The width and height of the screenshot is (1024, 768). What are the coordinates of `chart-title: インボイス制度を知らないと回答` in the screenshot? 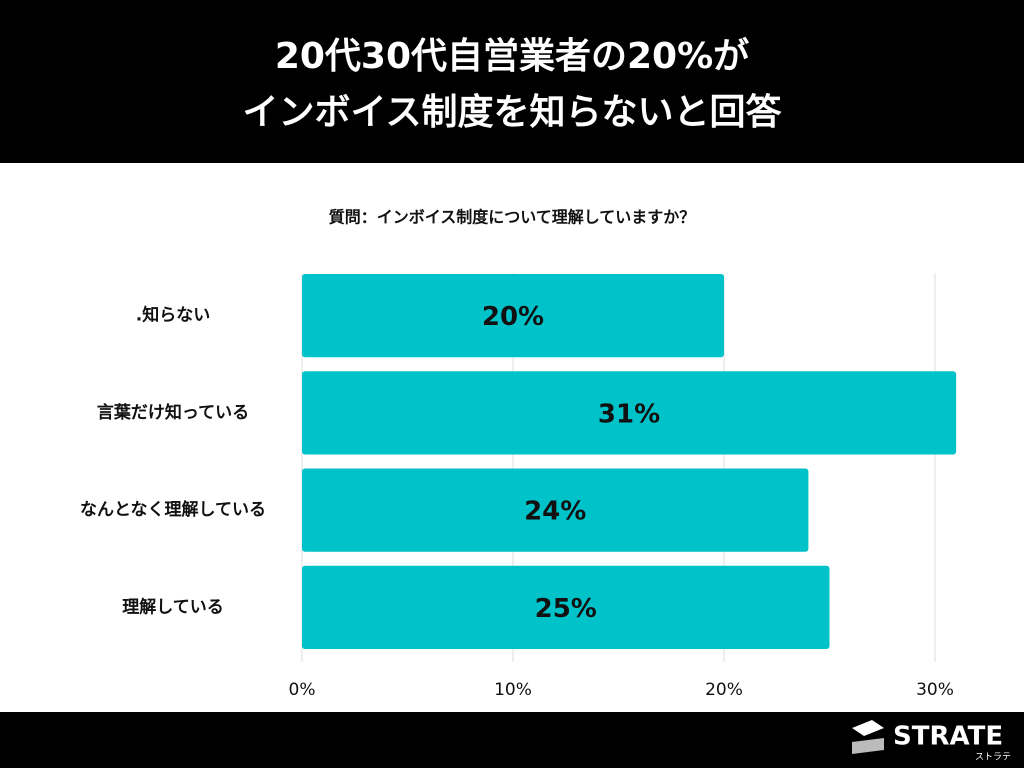 It's located at (513, 112).